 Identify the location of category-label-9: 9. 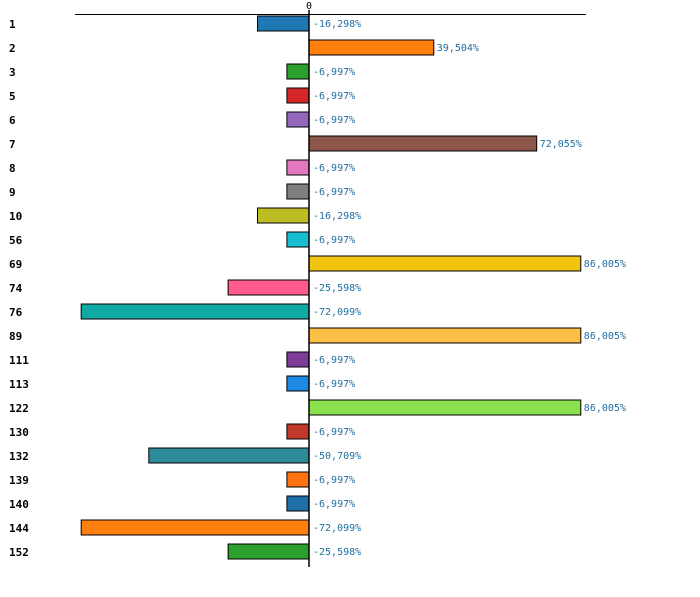
(12, 192).